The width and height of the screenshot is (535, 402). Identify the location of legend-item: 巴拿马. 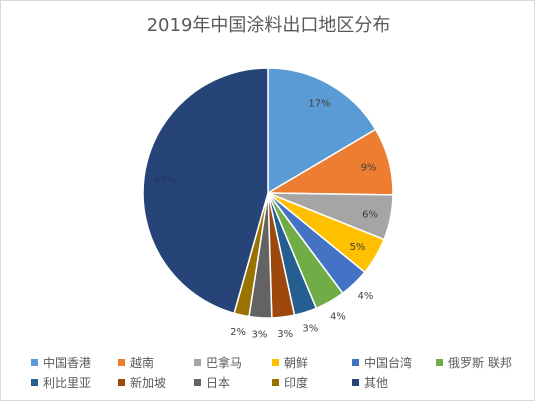
(218, 362).